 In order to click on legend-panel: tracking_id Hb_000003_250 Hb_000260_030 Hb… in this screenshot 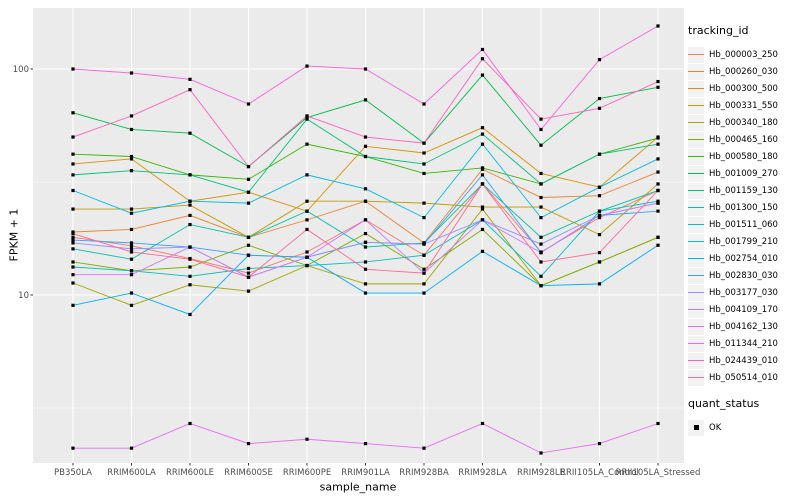, I will do `click(744, 218)`.